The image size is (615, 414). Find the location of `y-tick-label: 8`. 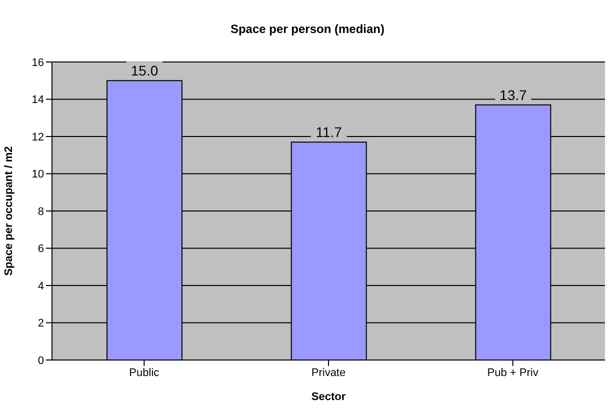

y-tick-label: 8 is located at coordinates (41, 212).